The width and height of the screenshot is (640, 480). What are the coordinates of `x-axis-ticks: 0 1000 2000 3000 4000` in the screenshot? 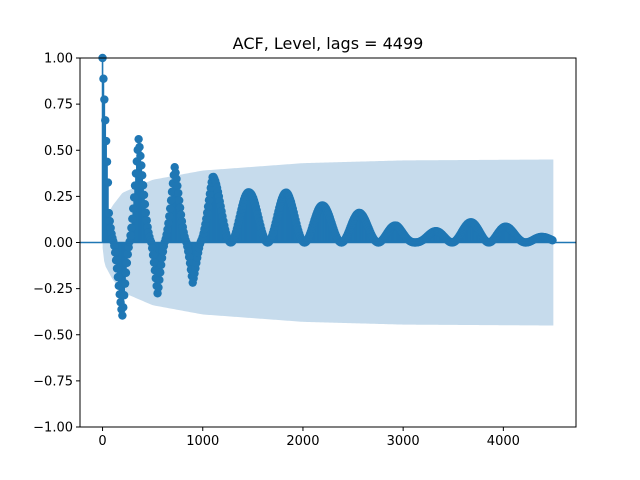 It's located at (309, 438).